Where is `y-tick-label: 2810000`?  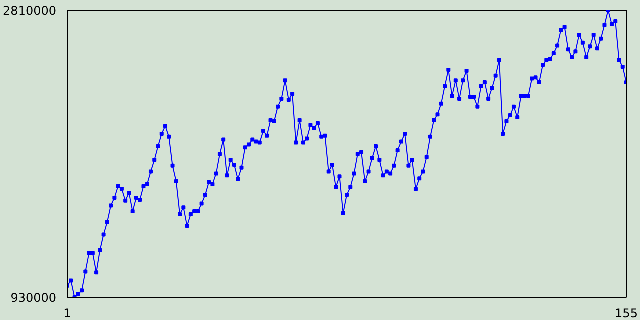 y-tick-label: 2810000 is located at coordinates (30, 11).